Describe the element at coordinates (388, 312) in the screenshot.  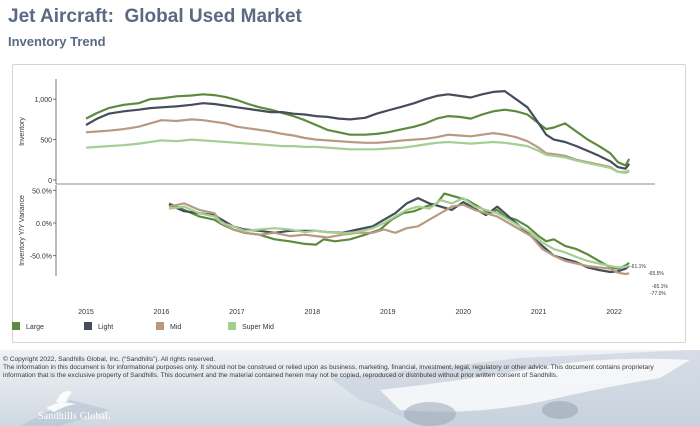
I see `x-tick-label: 2019` at that location.